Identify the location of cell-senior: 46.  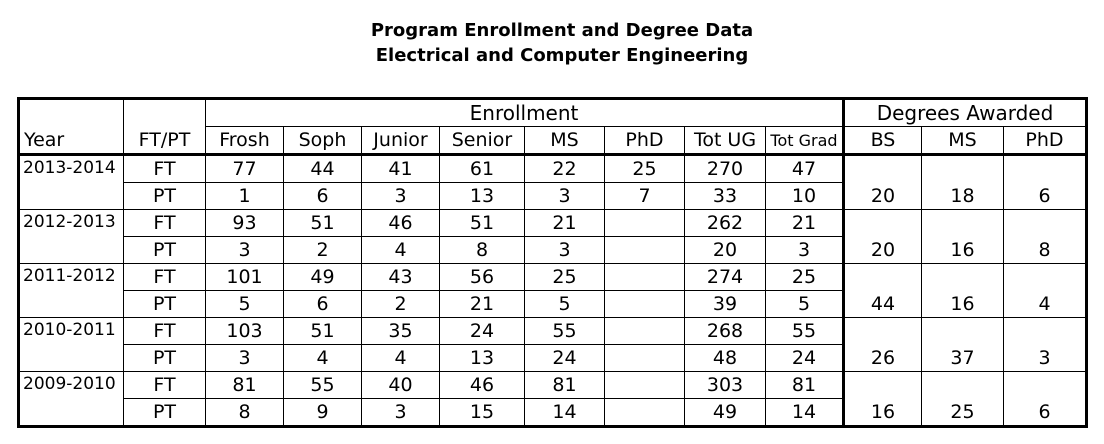
(482, 385).